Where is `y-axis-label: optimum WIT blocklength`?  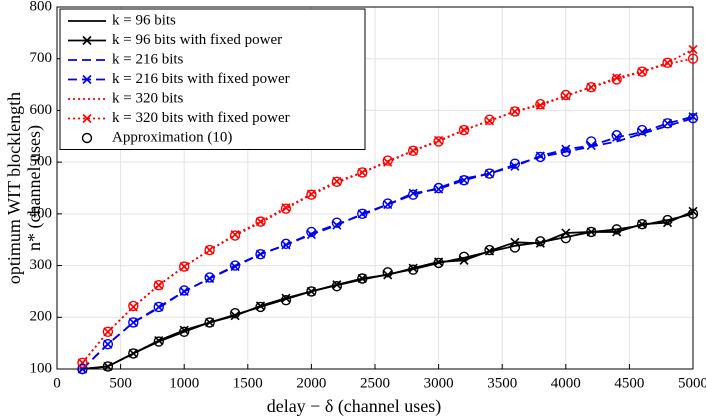
y-axis-label: optimum WIT blocklength is located at coordinates (14, 188).